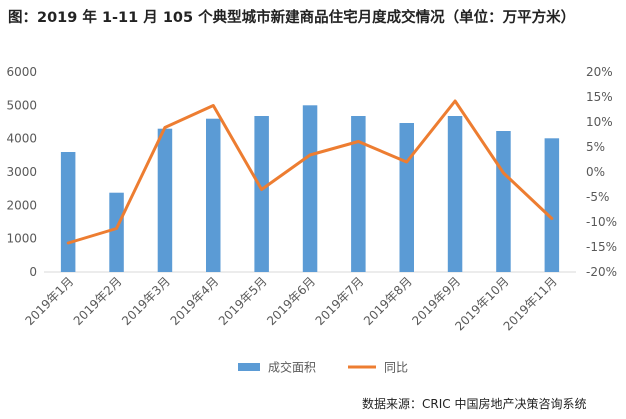 This screenshot has height=419, width=626. What do you see at coordinates (323, 367) in the screenshot?
I see `legend: 成交面积 同比` at bounding box center [323, 367].